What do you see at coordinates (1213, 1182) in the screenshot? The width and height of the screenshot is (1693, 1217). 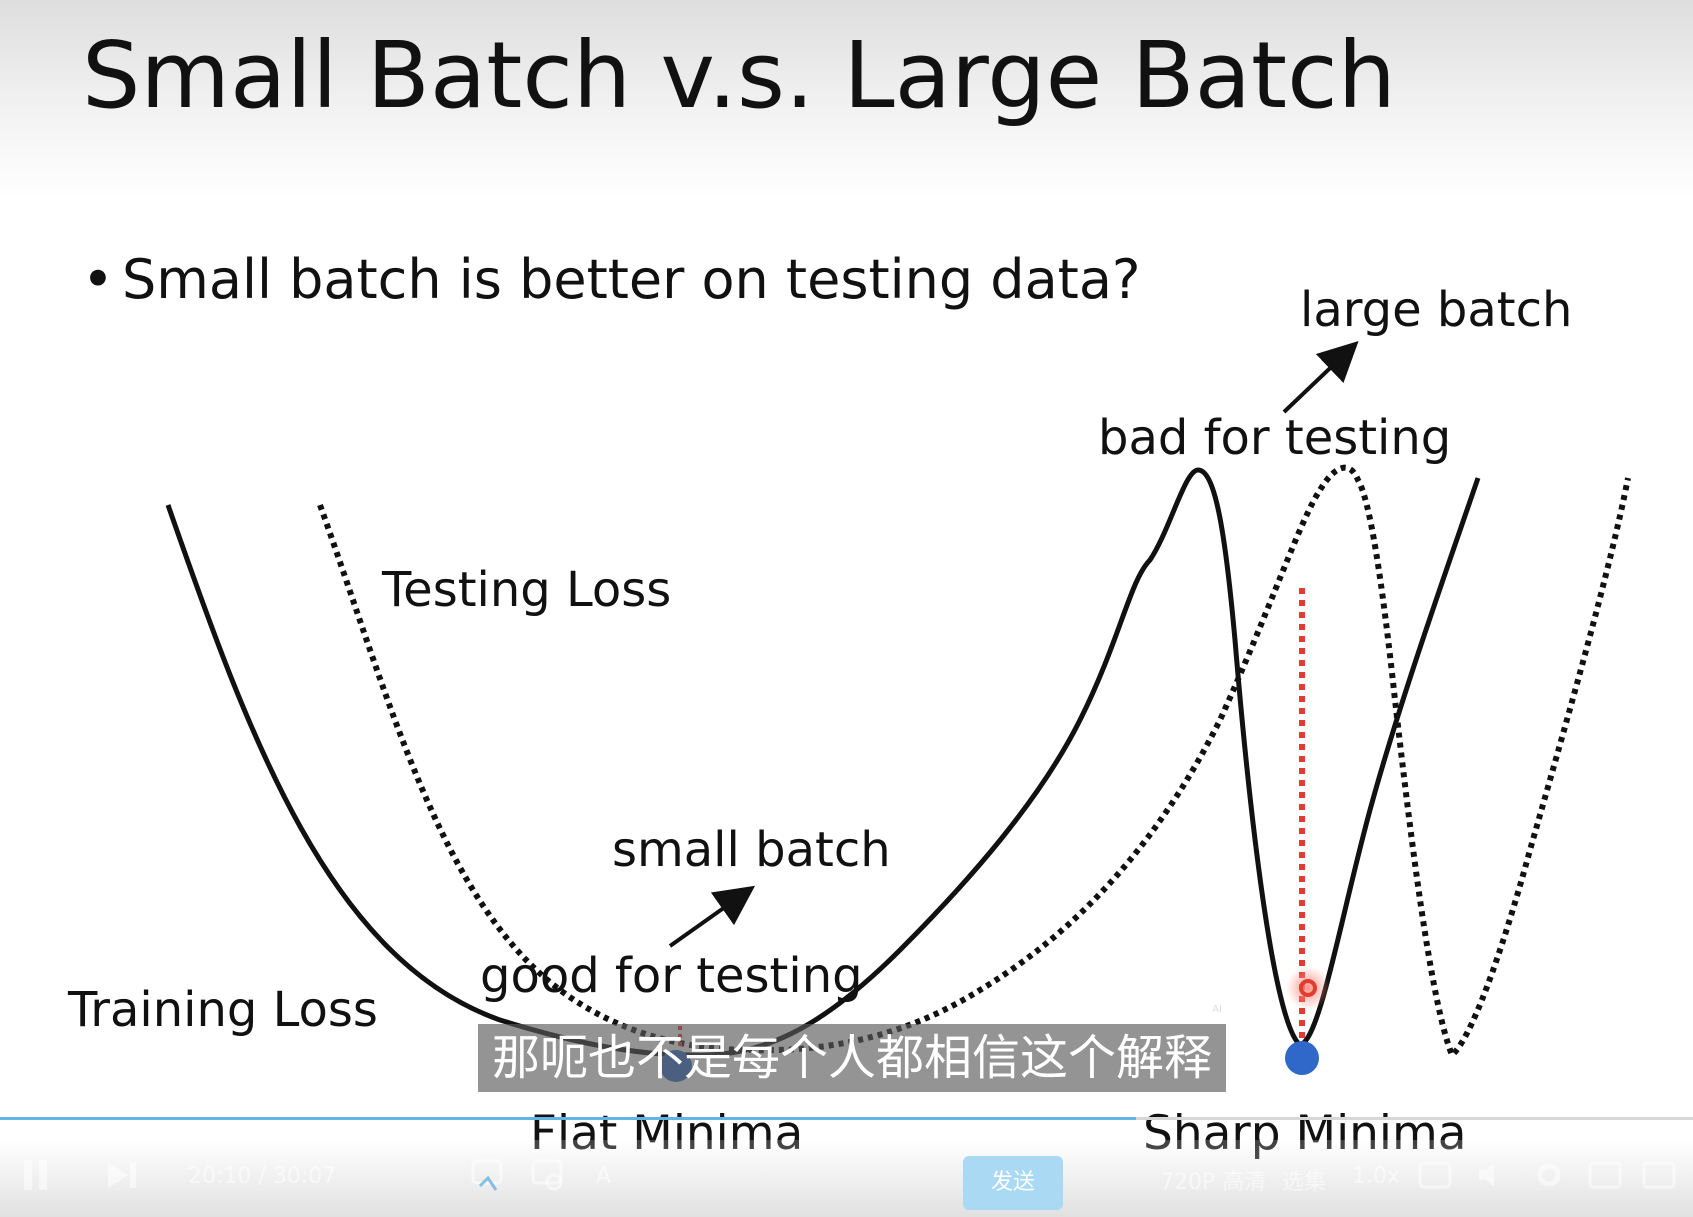 I see `quality-button: 720P 高清` at bounding box center [1213, 1182].